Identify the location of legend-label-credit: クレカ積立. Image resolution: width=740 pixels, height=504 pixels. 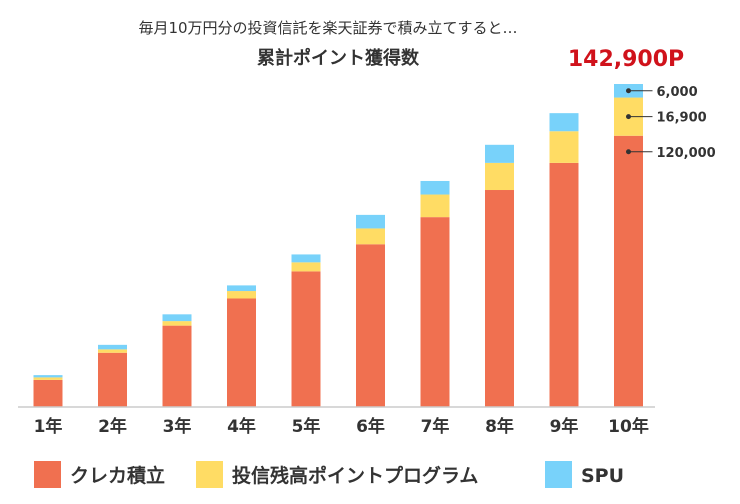
(117, 475).